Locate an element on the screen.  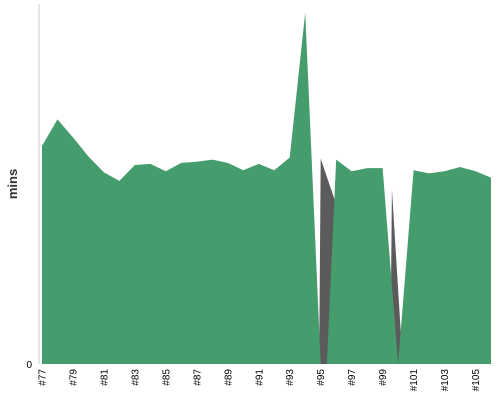
x-tick-label: #93 is located at coordinates (290, 377).